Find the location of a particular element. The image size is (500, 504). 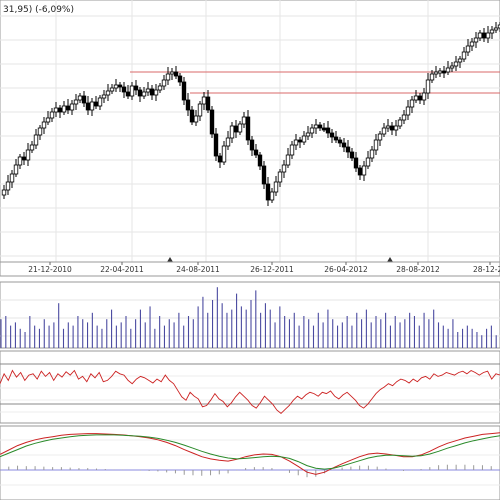

x-tick-label: 26-04-2012 is located at coordinates (346, 269).